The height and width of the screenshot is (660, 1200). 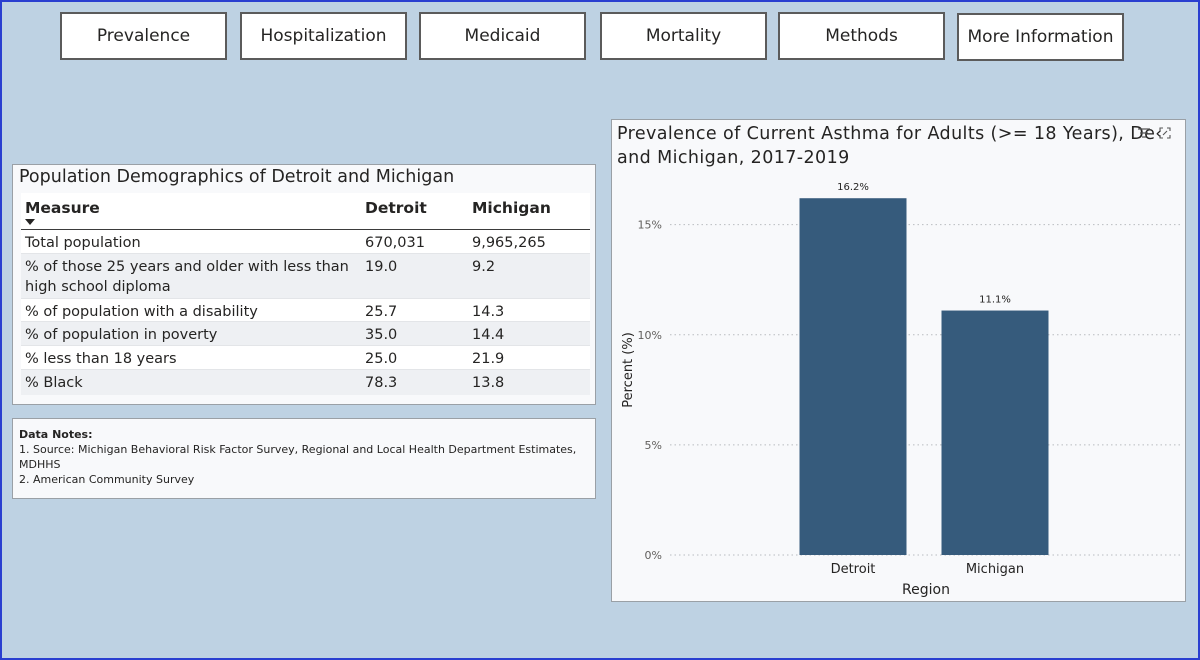 I want to click on y-axis-title: Percent (%), so click(x=628, y=370).